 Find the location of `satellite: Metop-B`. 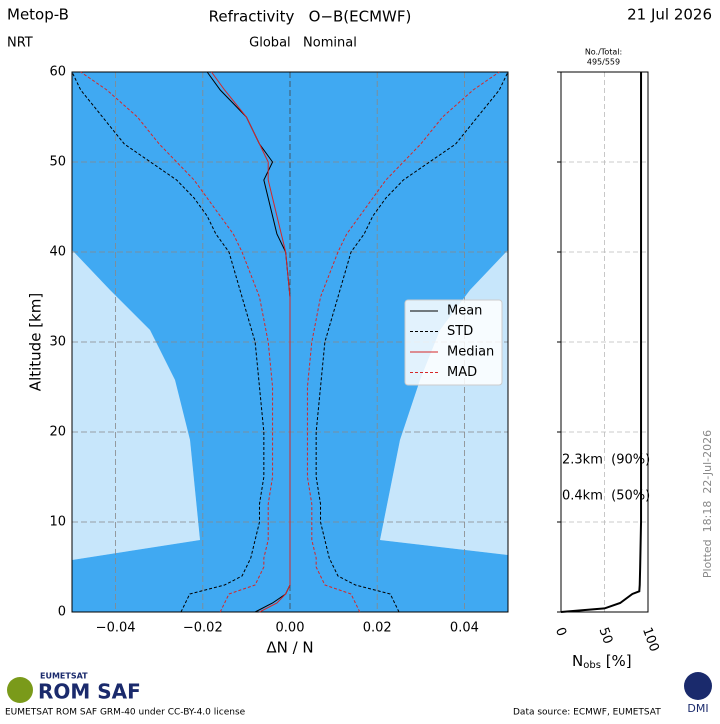

satellite: Metop-B is located at coordinates (38, 15).